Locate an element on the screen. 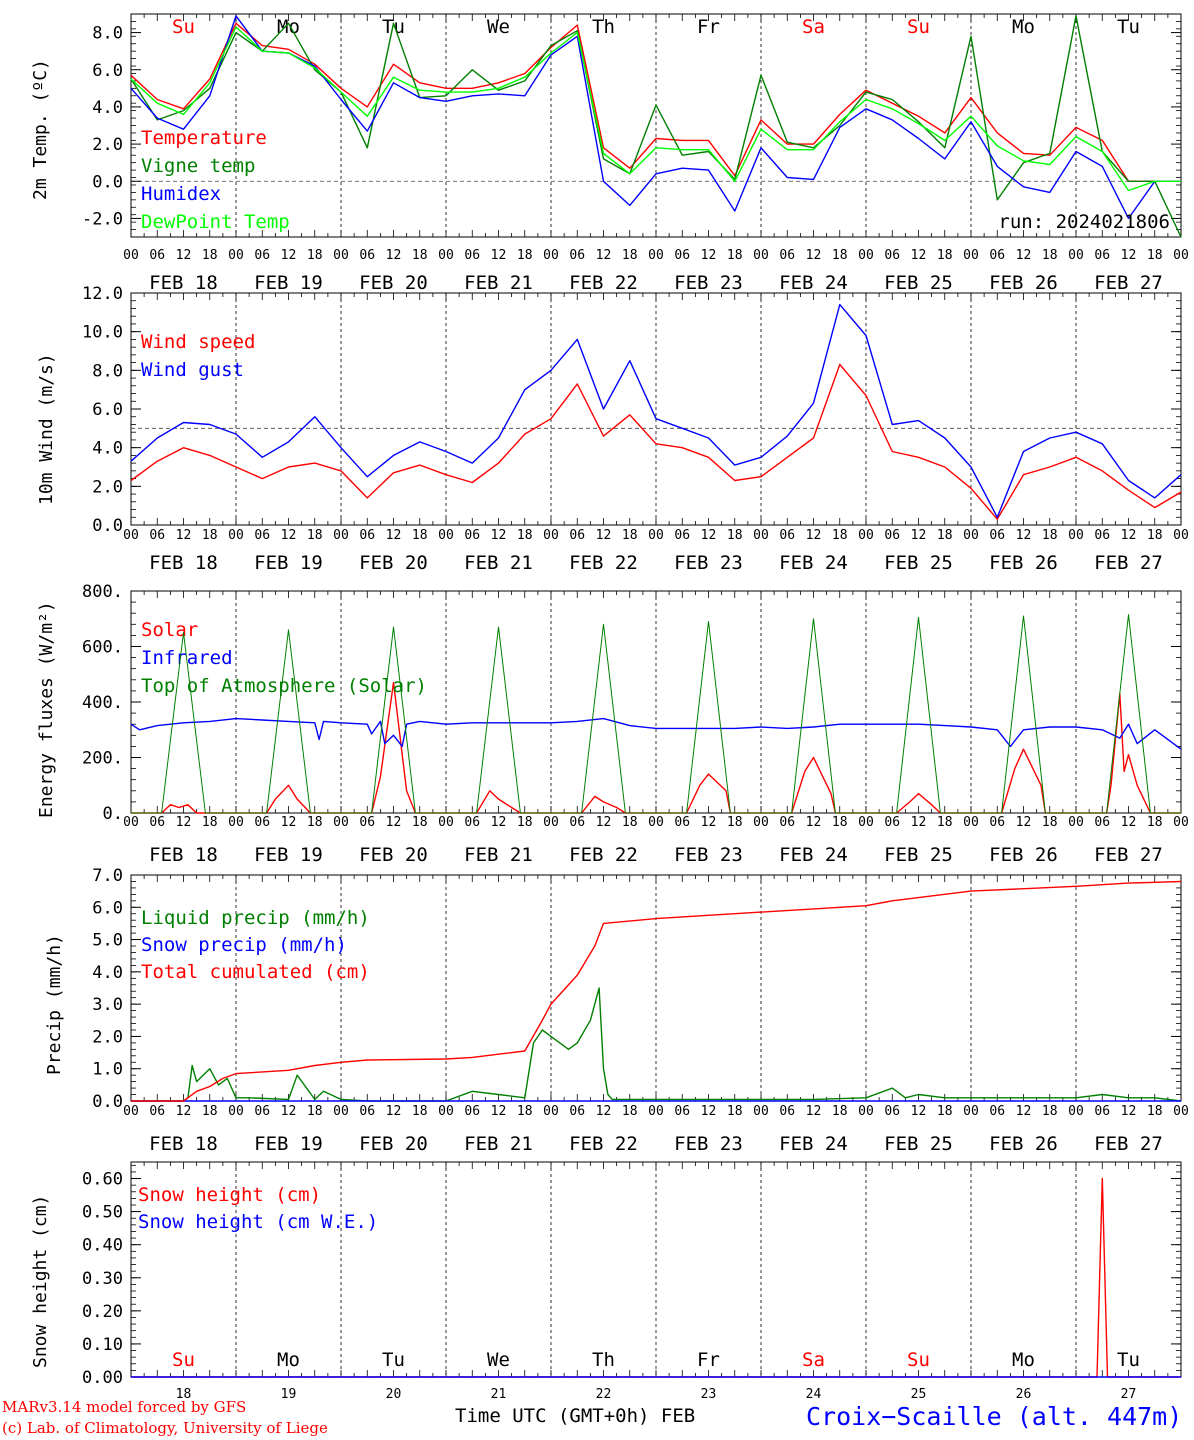  y-tick-label: 800. is located at coordinates (102, 592).